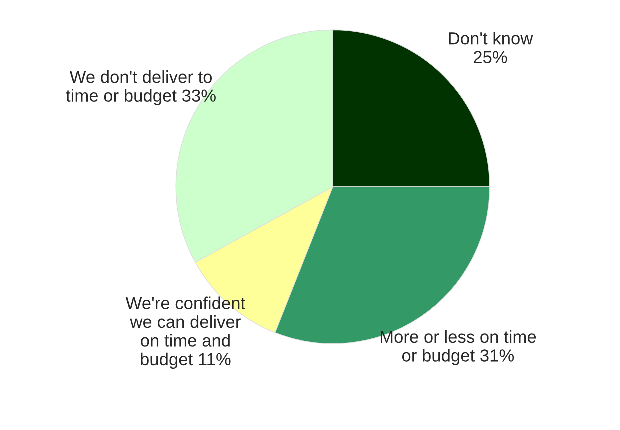  What do you see at coordinates (186, 333) in the screenshot?
I see `slice-label: We're confident we can deliver on time and budget 11%` at bounding box center [186, 333].